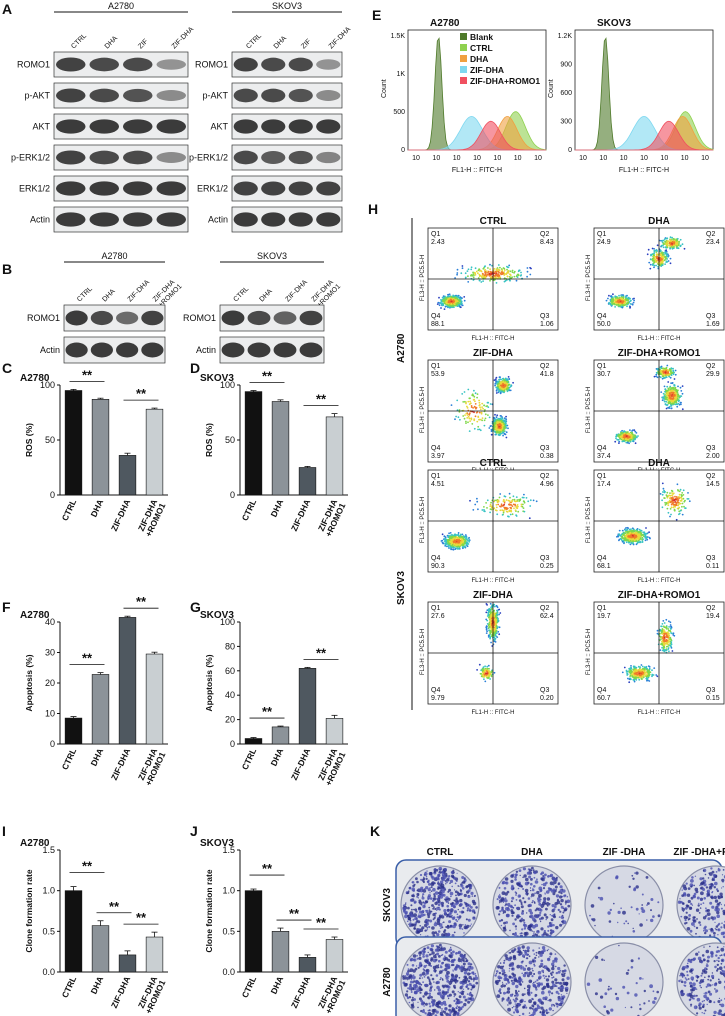 The image size is (725, 1016). I want to click on scatter-ylabel: FL3-H :: PC5.5-H, so click(589, 520).